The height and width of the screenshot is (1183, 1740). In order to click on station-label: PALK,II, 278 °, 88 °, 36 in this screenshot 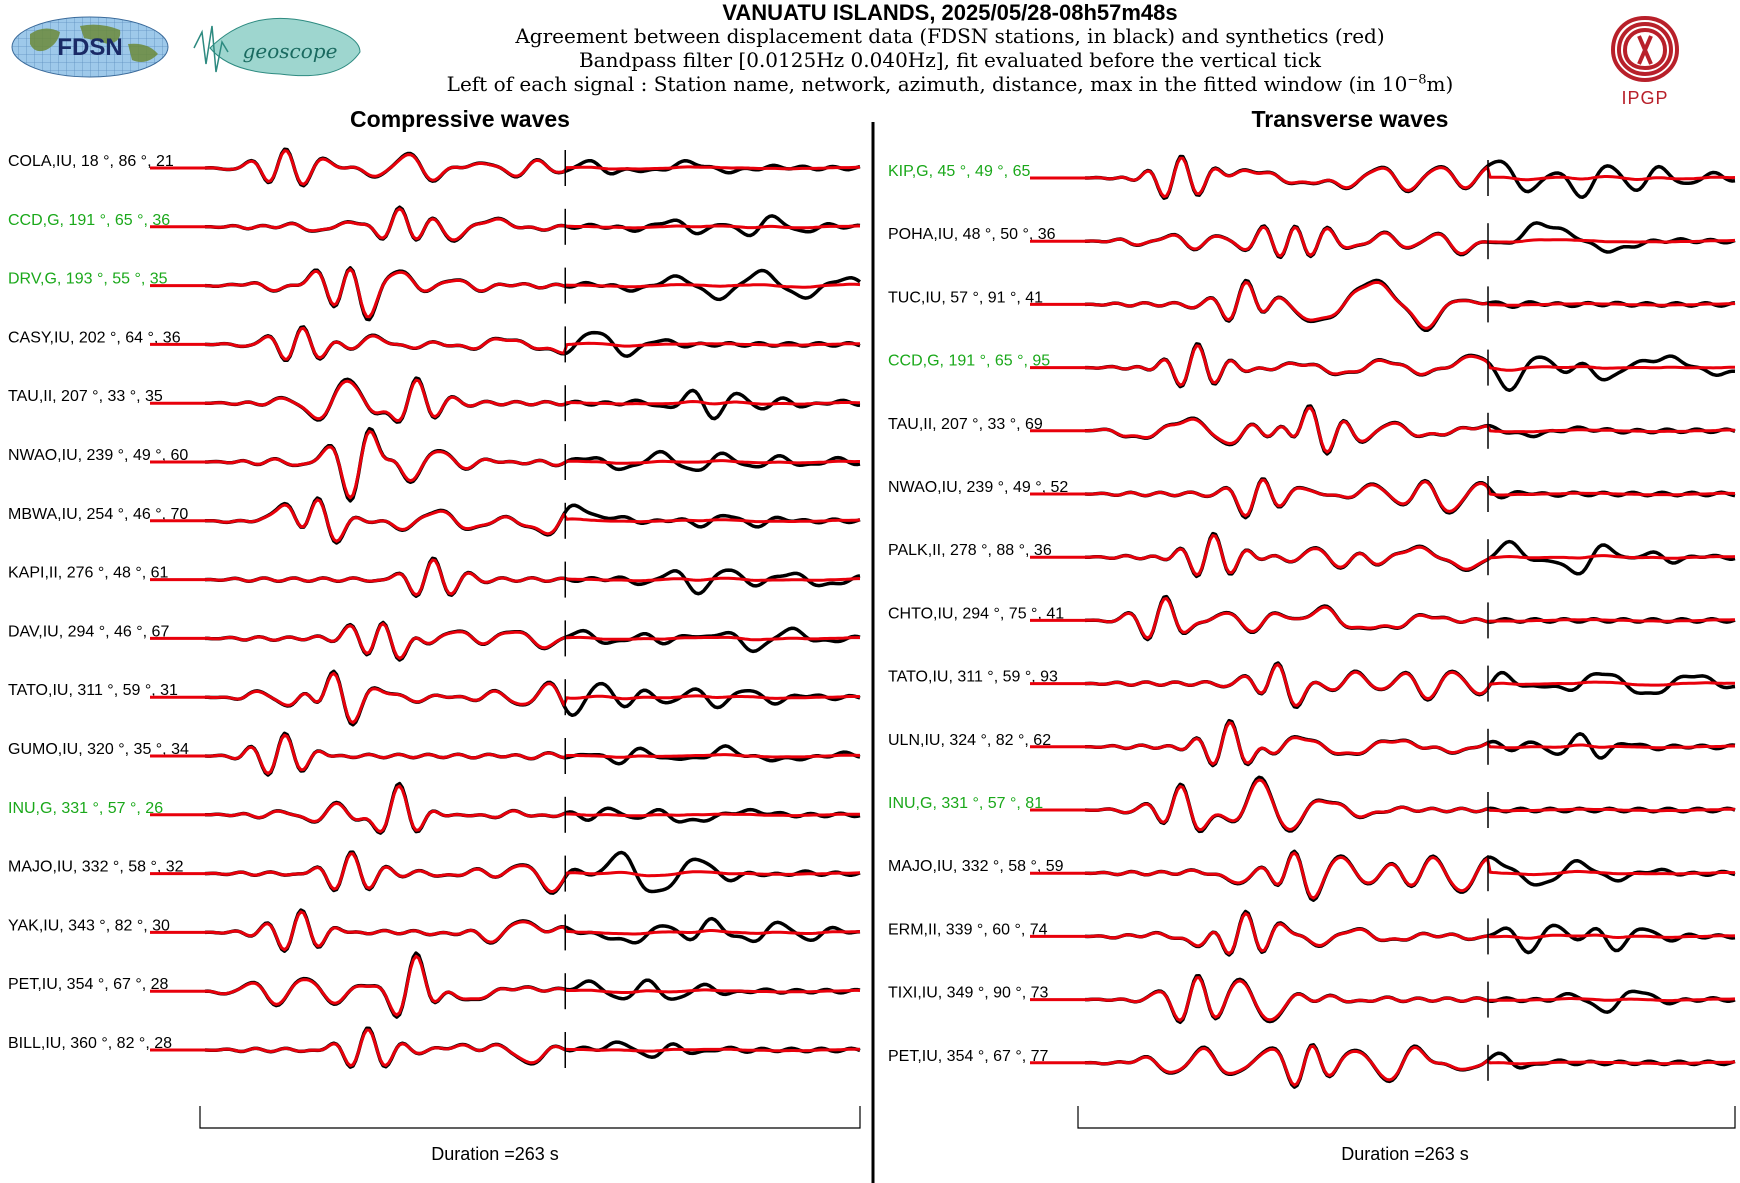, I will do `click(970, 550)`.